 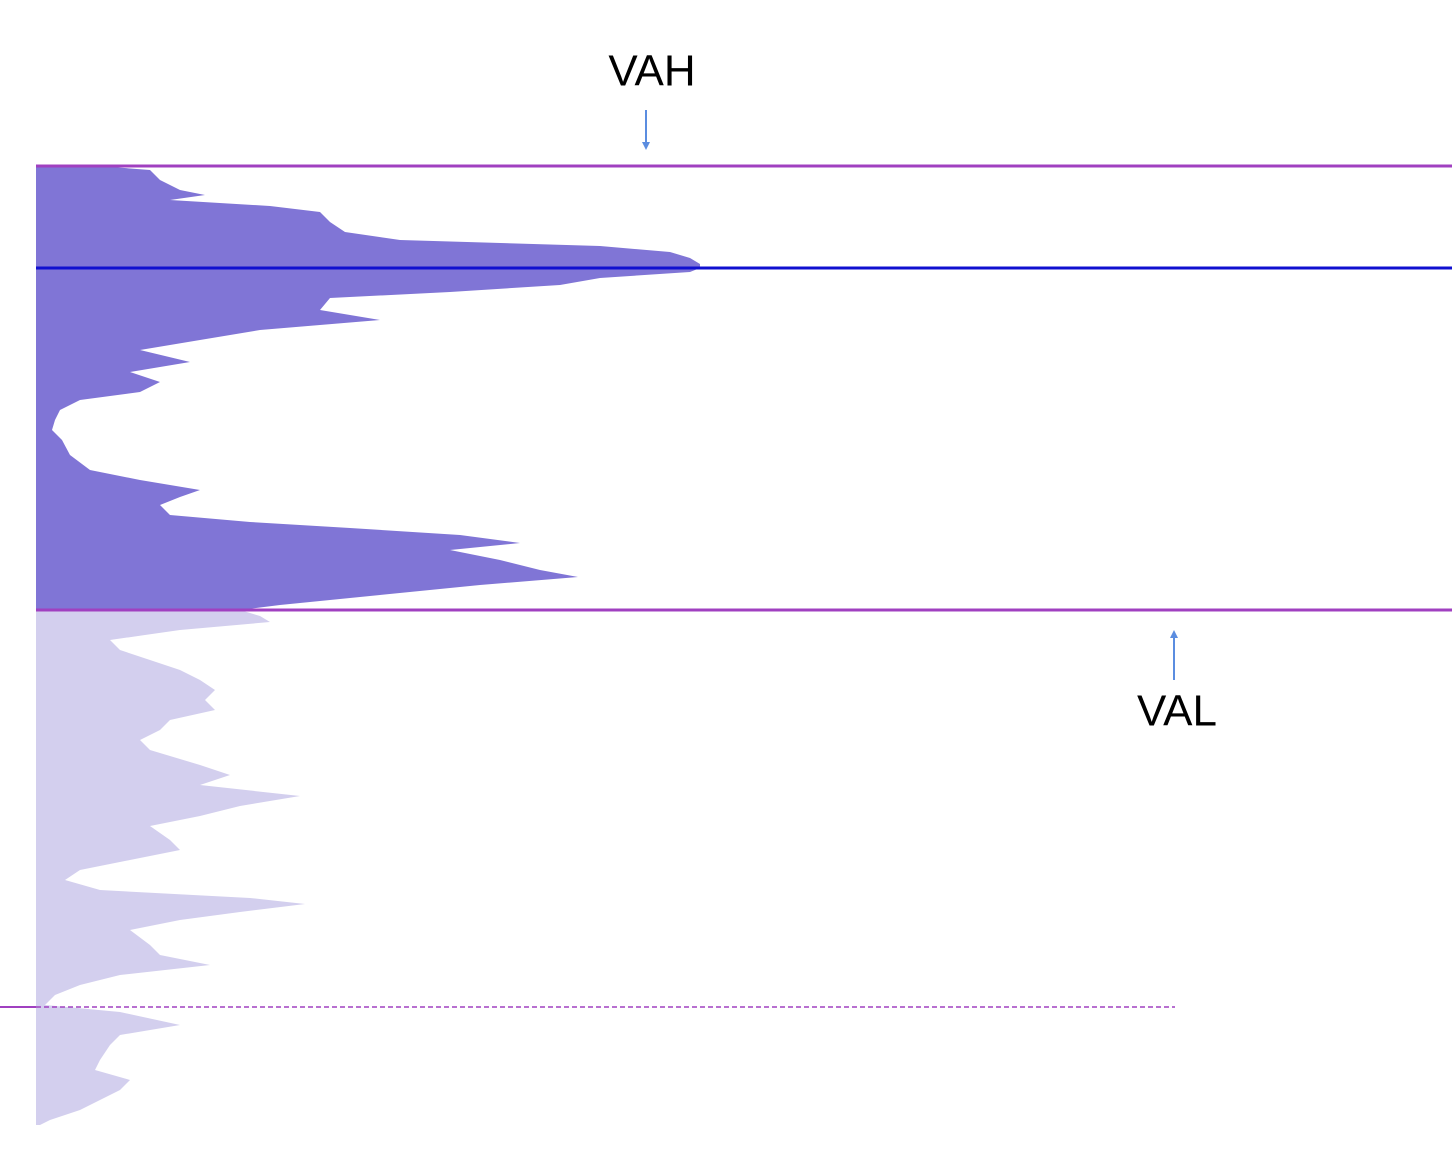 I want to click on val-label: VAL, so click(x=1177, y=711).